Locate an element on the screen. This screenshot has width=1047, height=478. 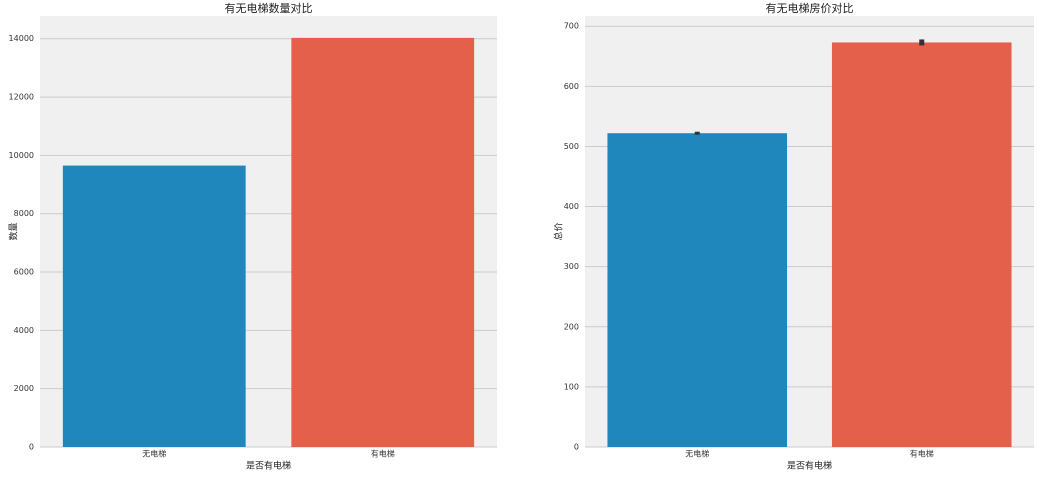
y-tick-label: 300 is located at coordinates (571, 266).